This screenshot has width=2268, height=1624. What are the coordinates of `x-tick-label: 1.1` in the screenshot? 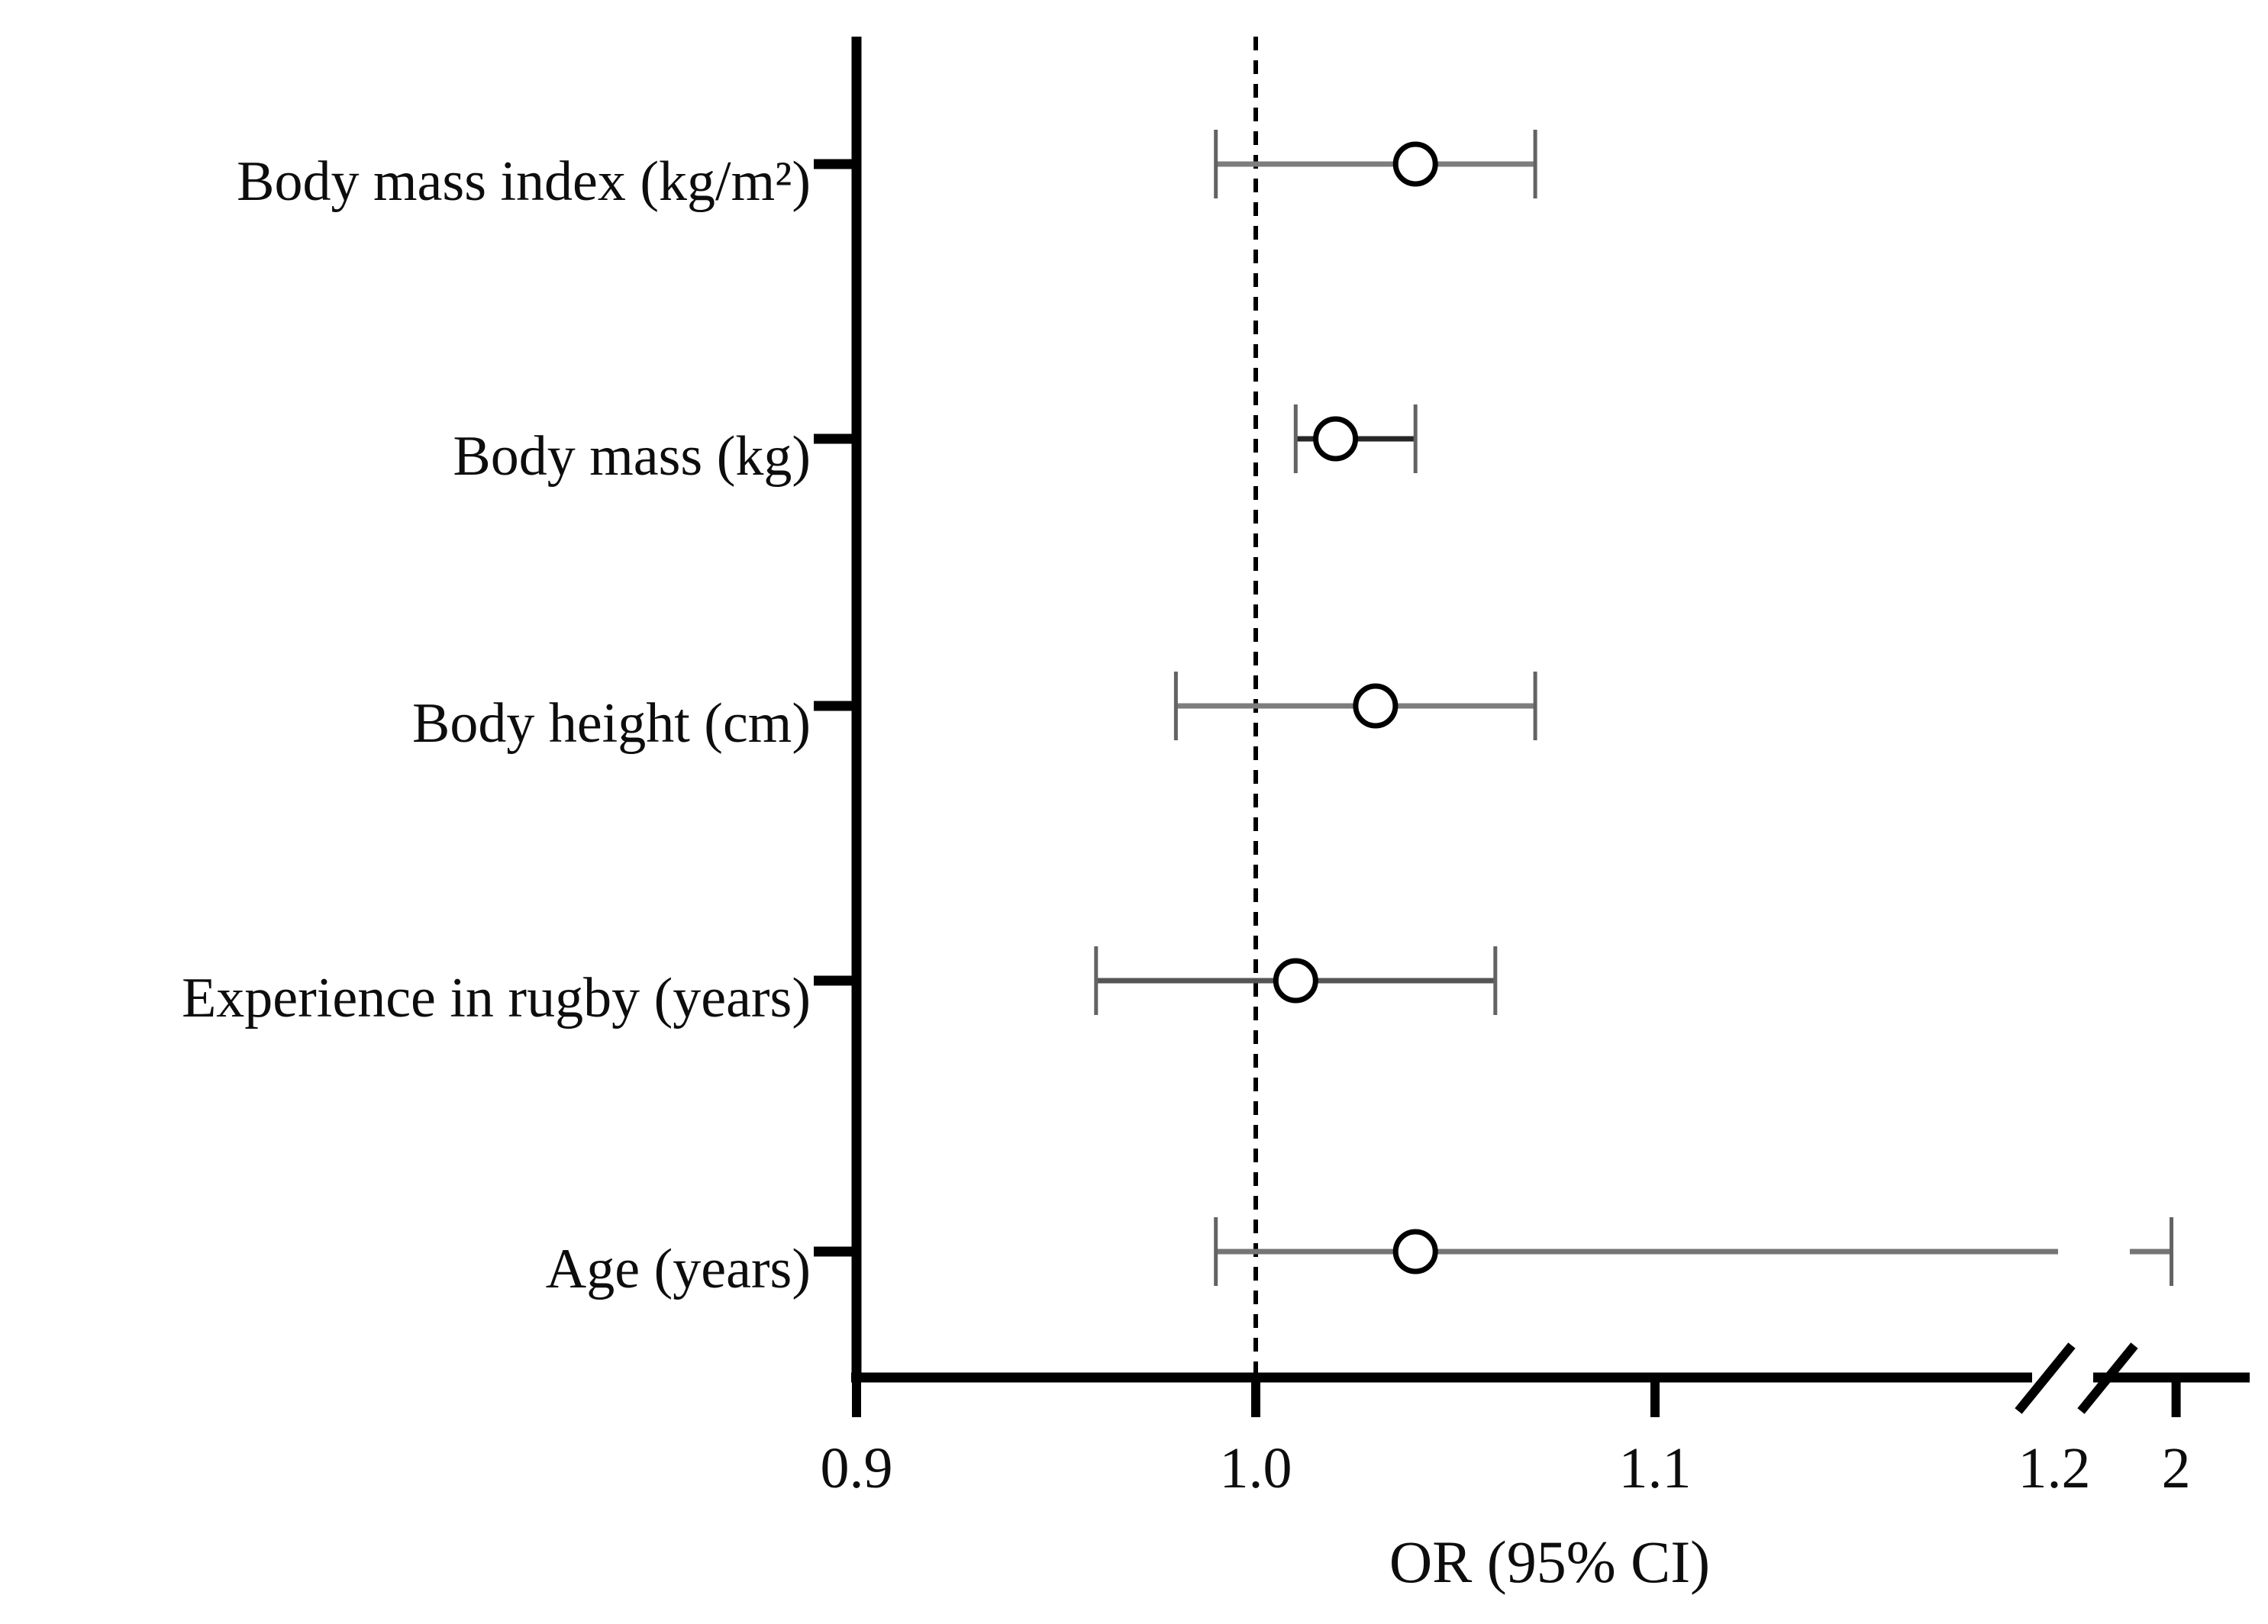 It's located at (1655, 1468).